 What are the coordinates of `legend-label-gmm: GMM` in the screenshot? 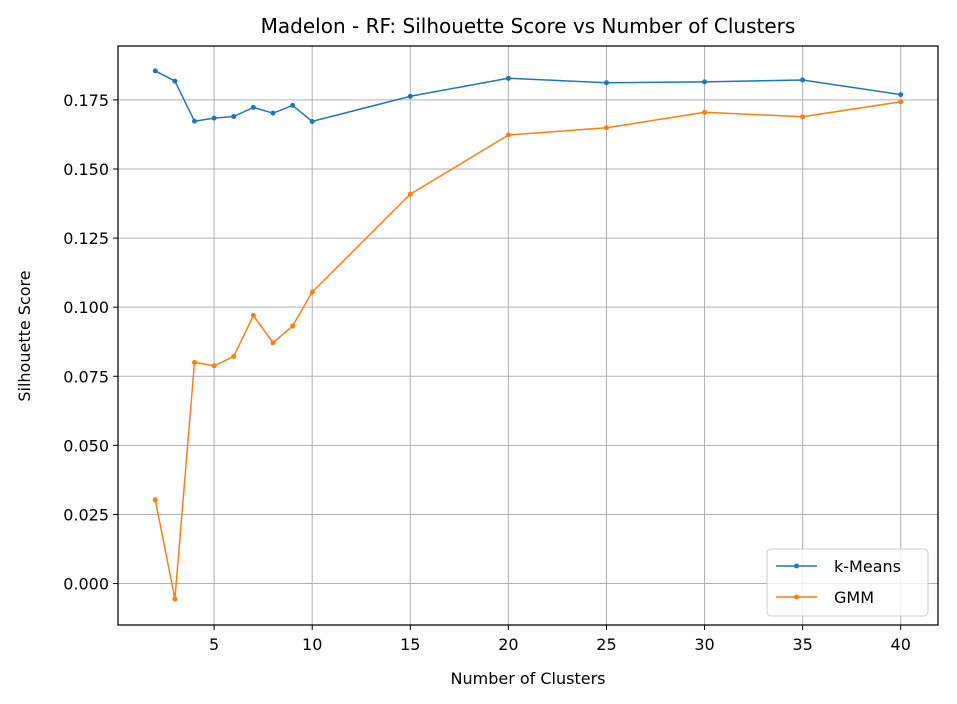 It's located at (854, 597).